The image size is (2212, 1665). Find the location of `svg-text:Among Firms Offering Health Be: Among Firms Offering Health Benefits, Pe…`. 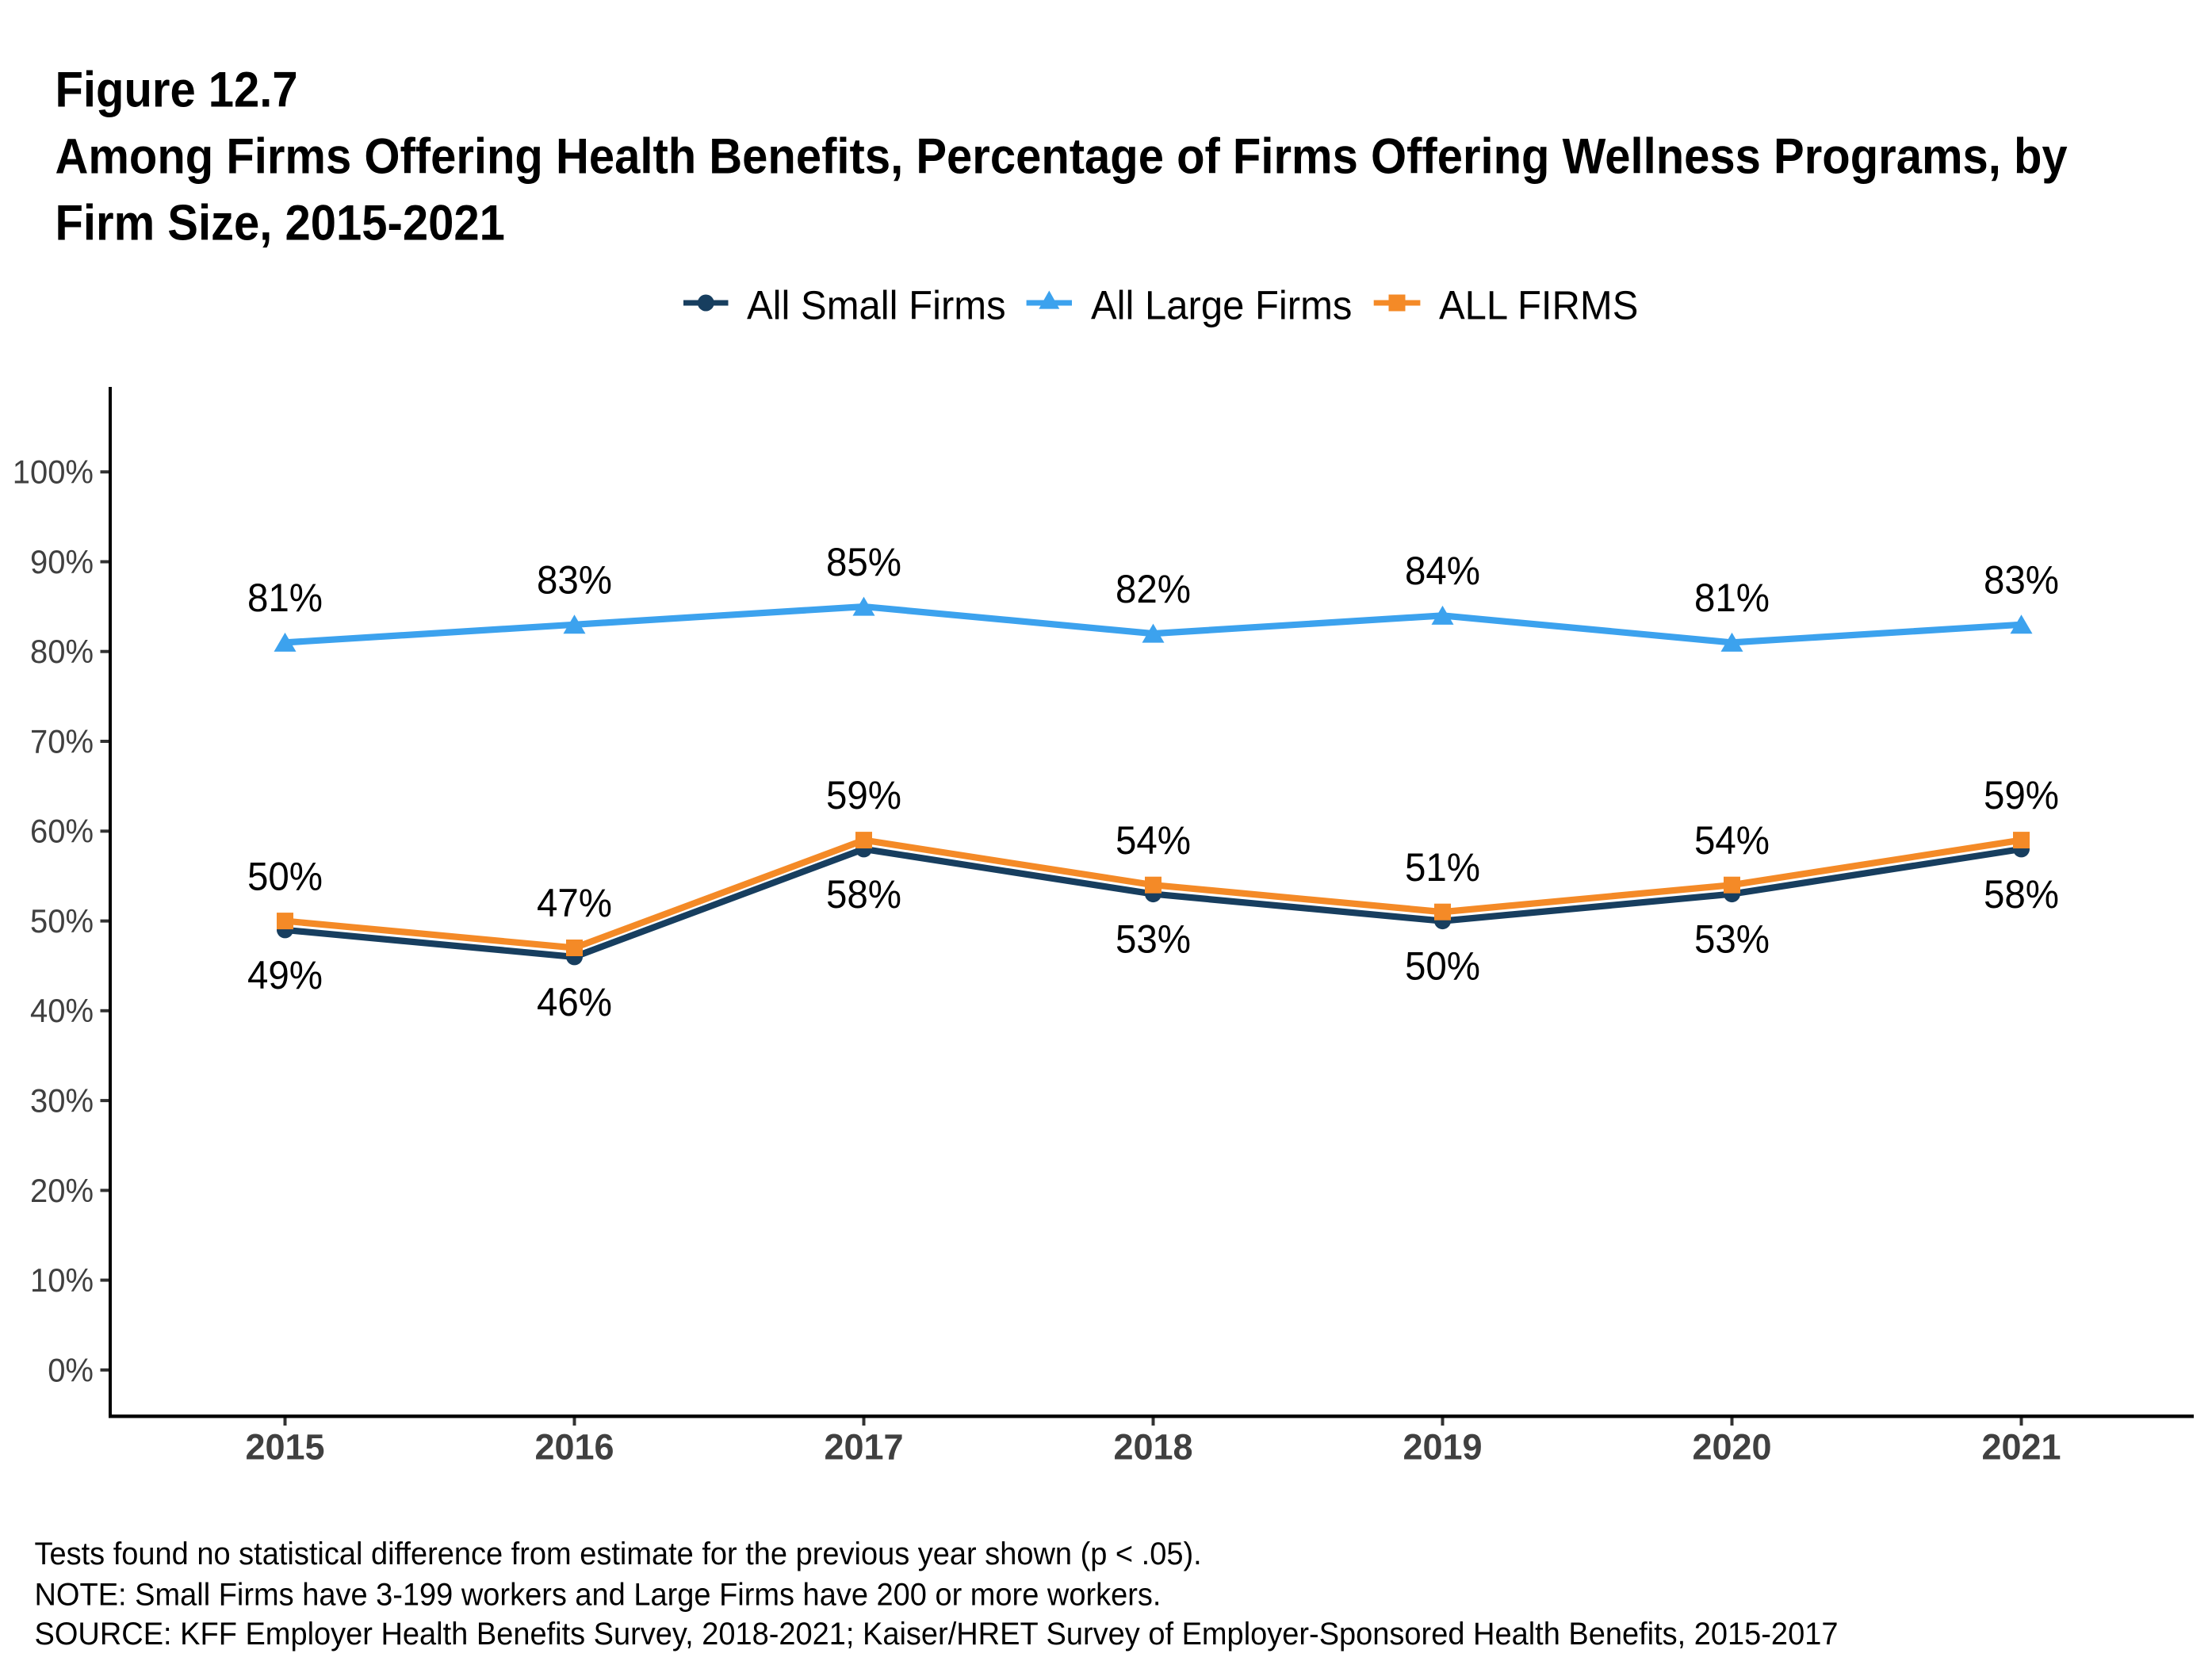

svg-text:Among Firms Offering Health Be: Among Firms Offering Health Benefits, Pe… is located at coordinates (1061, 156).